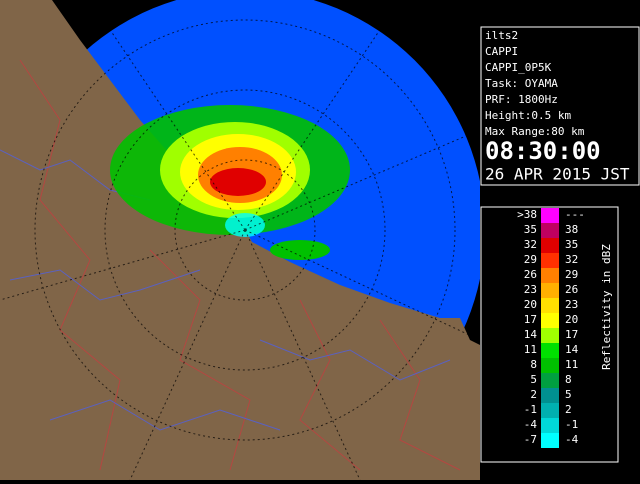 This screenshot has height=484, width=640. I want to click on legend-low: 26, so click(530, 274).